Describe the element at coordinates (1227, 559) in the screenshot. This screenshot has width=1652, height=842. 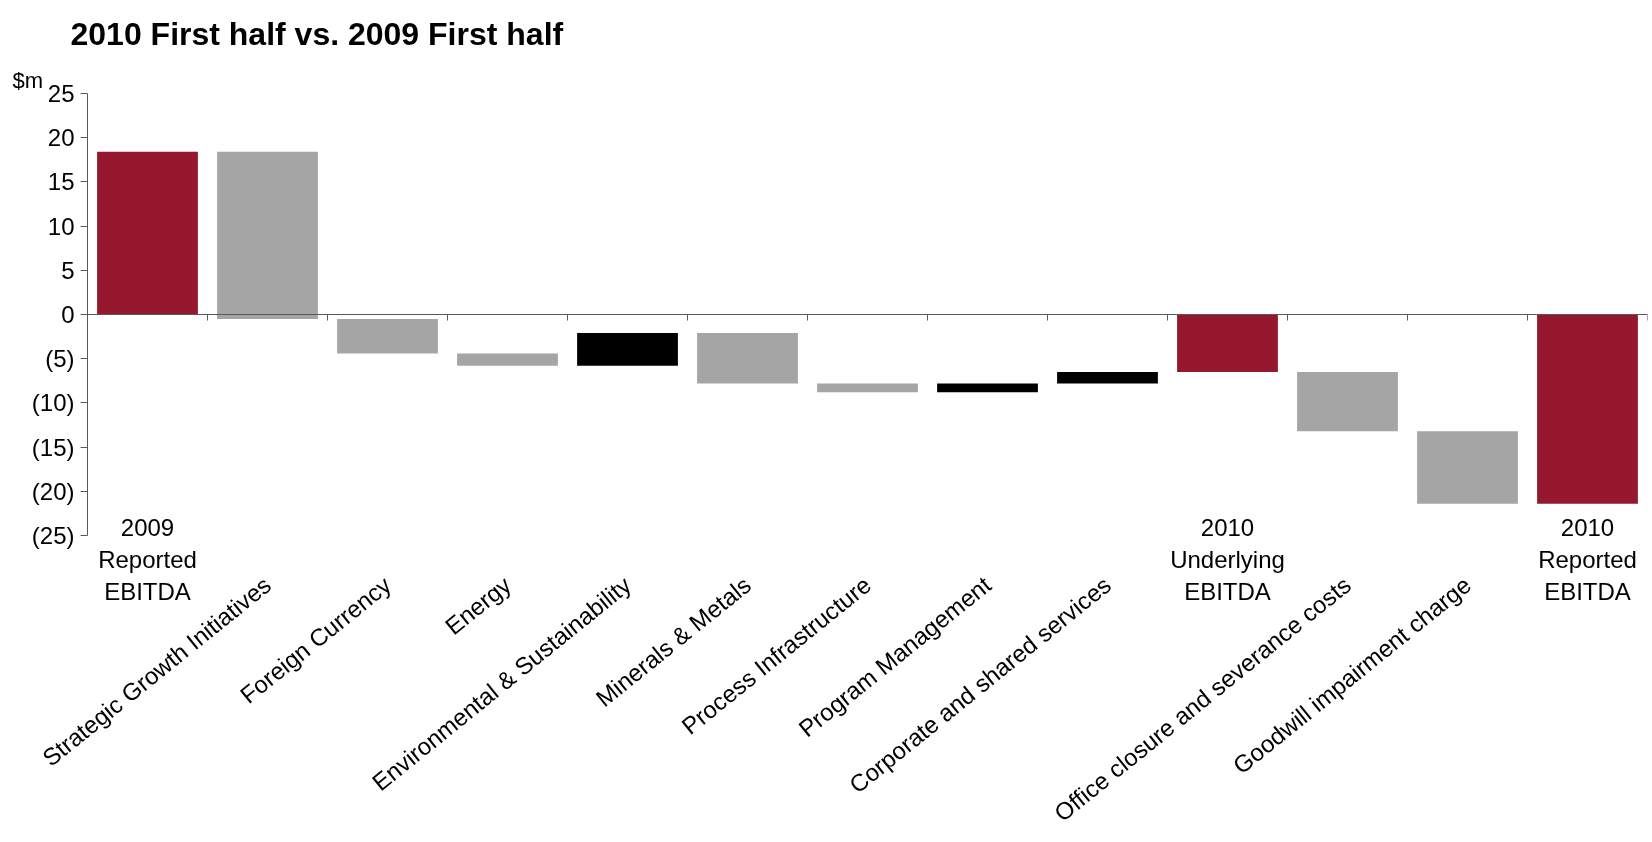
I see `x-tick-label: 2010 Underlying EBITDA` at that location.